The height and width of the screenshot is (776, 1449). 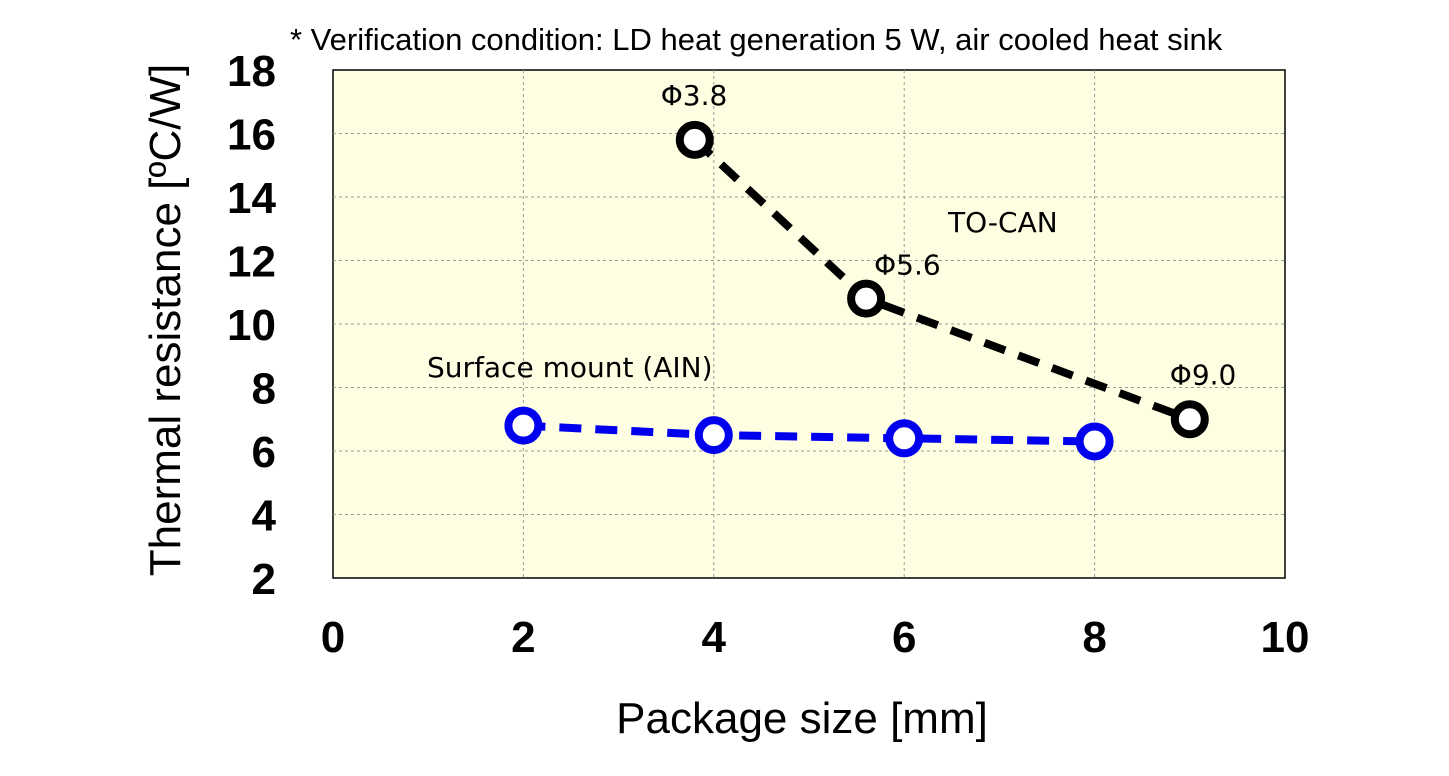 I want to click on y-tick-label: 14, so click(x=251, y=198).